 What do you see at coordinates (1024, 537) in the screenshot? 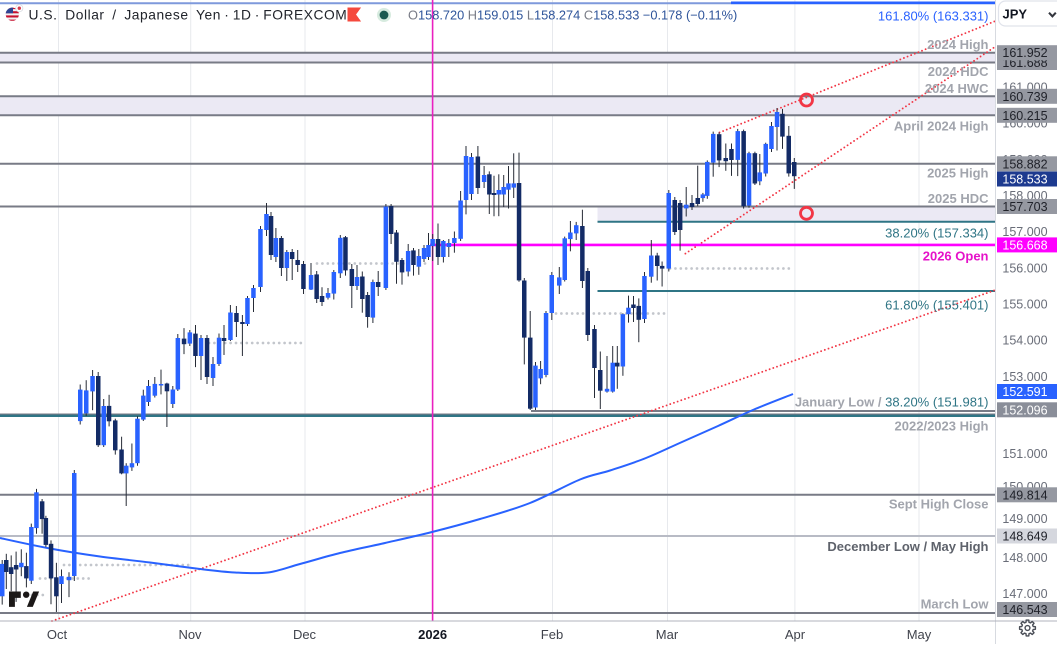
I see `svg-text: 148.649` at bounding box center [1024, 537].